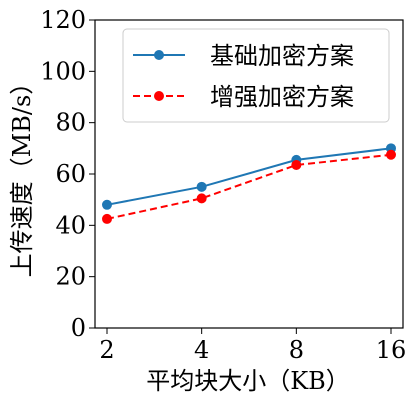 The image size is (412, 405). Describe the element at coordinates (296, 350) in the screenshot. I see `x-tick-label: 8` at that location.